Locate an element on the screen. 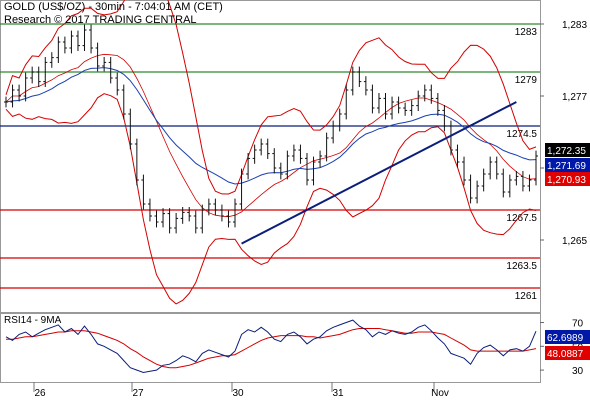 Image resolution: width=590 pixels, height=400 pixels. x-tick-label-0: 26 is located at coordinates (40, 393).